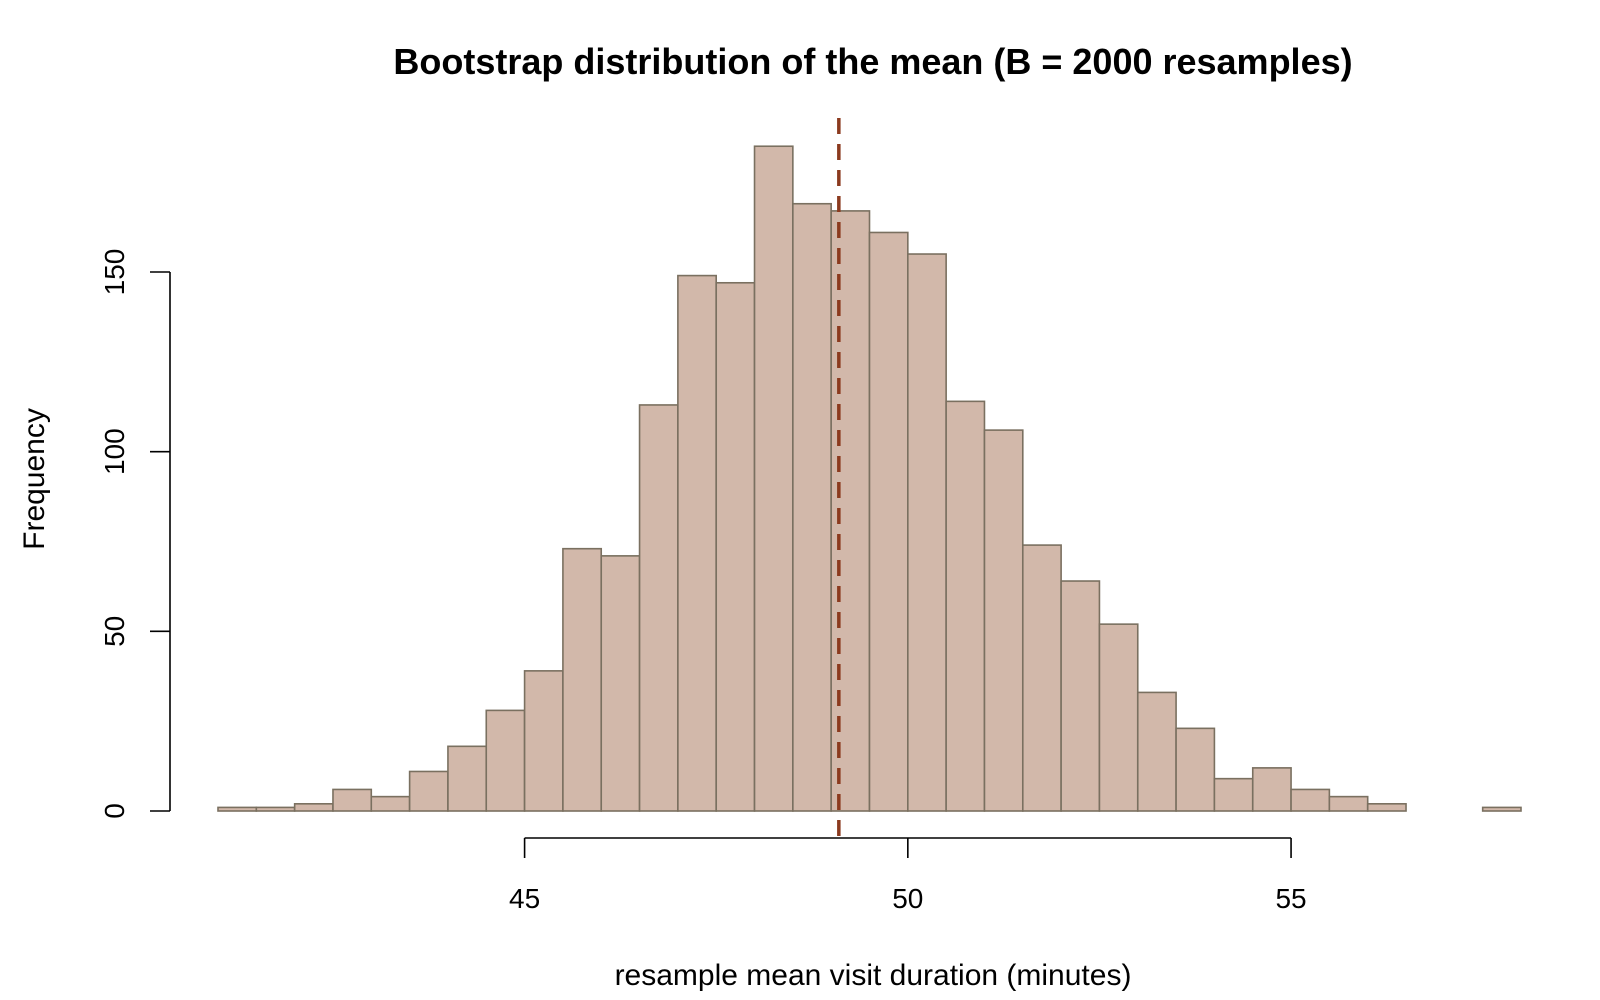 The width and height of the screenshot is (1600, 1000). Describe the element at coordinates (873, 975) in the screenshot. I see `x-axis-label: resample mean visit duration (minutes)` at that location.